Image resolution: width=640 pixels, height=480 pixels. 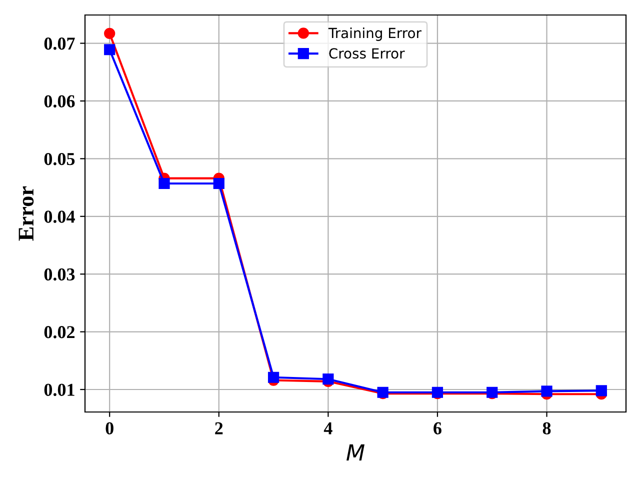 What do you see at coordinates (110, 428) in the screenshot?
I see `x-tick-label: 0` at bounding box center [110, 428].